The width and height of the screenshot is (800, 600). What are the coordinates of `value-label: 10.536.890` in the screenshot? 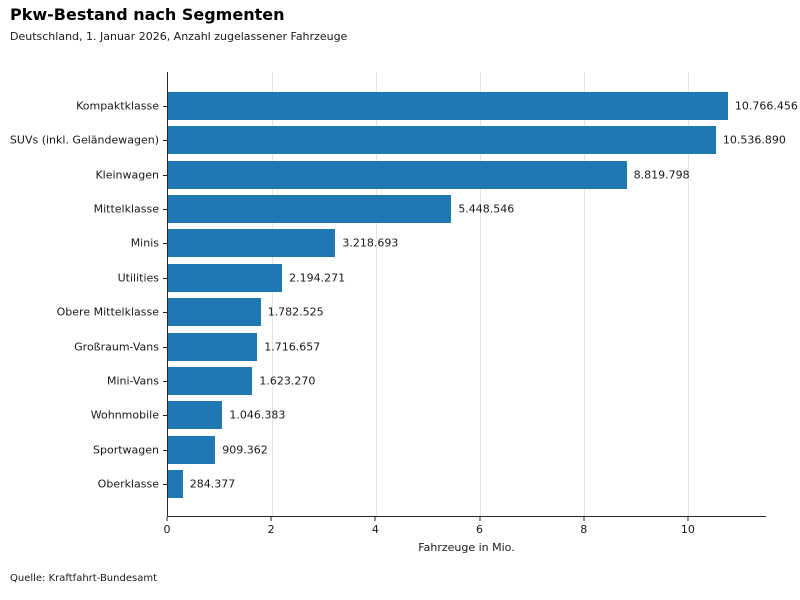 It's located at (754, 140).